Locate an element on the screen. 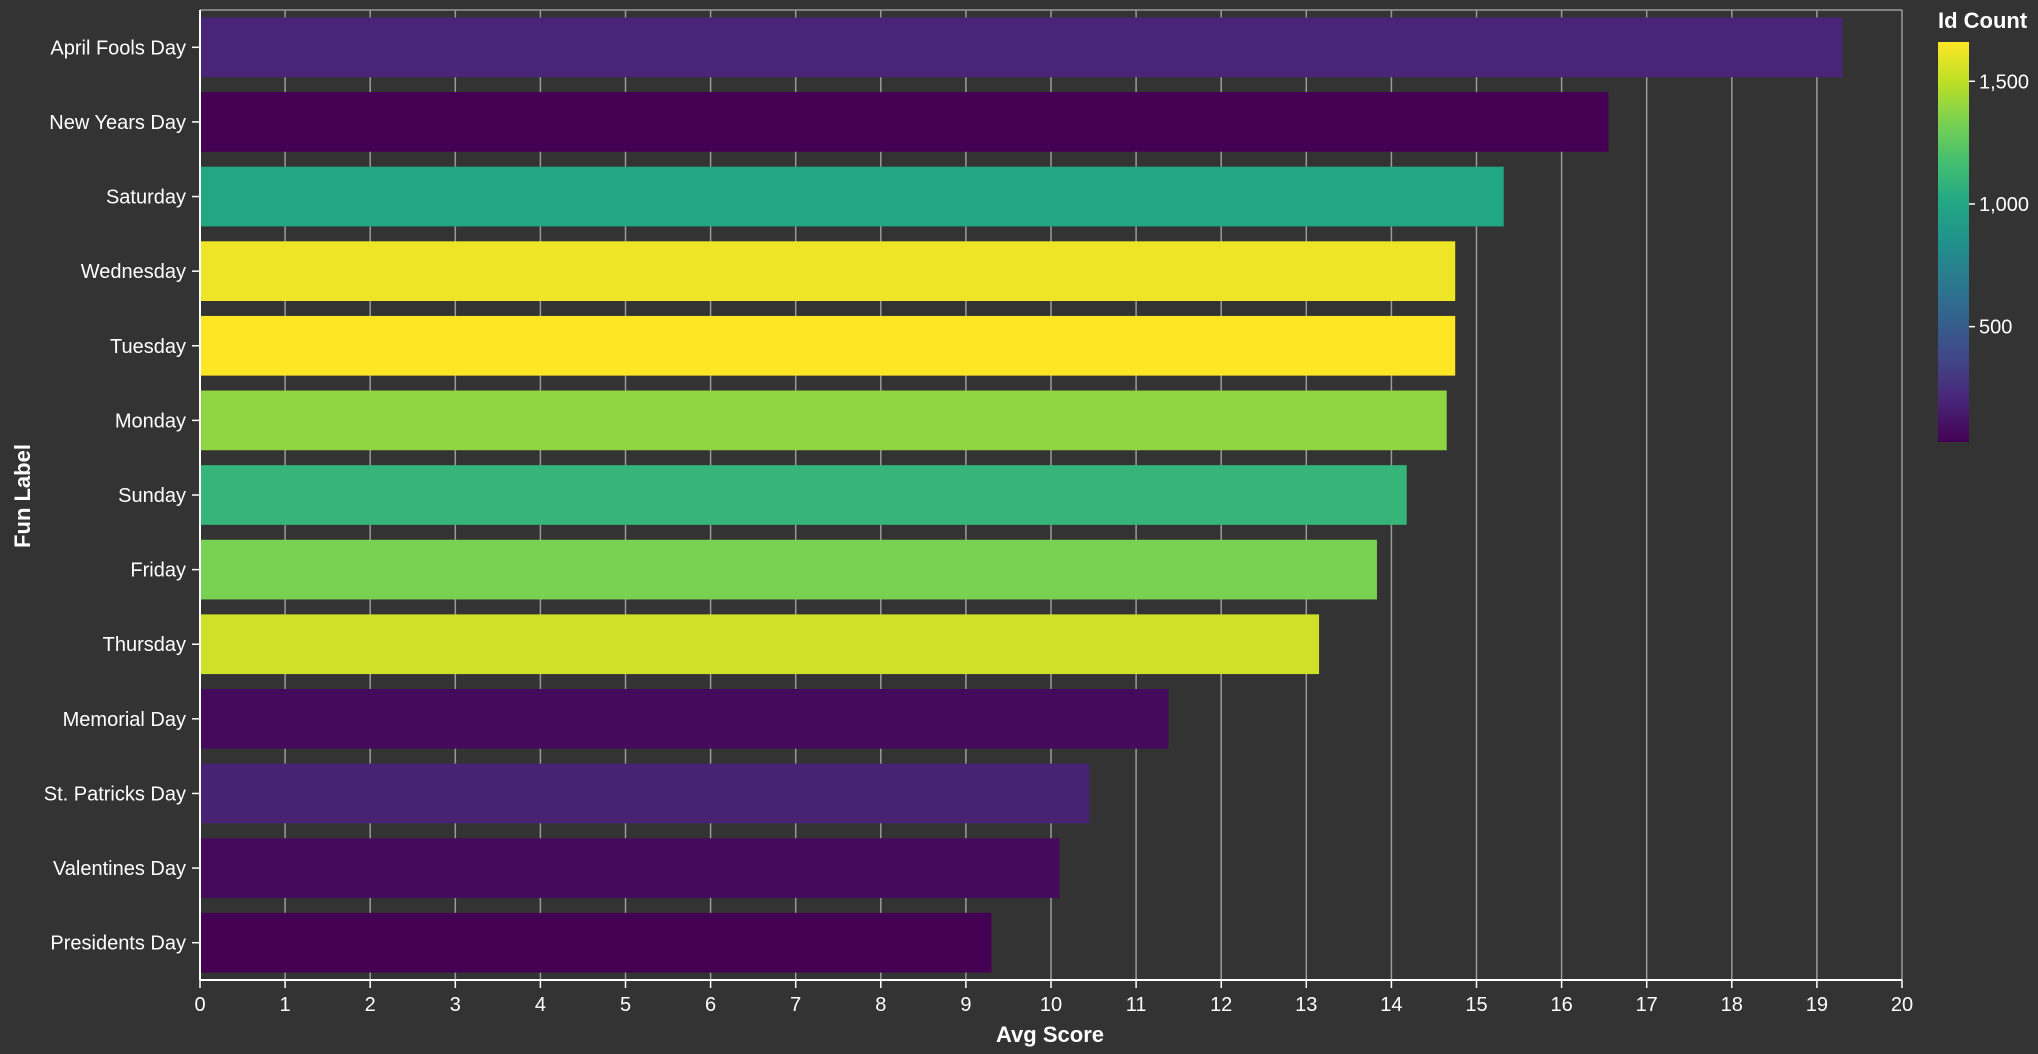  x-tick-label: 4 is located at coordinates (540, 1005).